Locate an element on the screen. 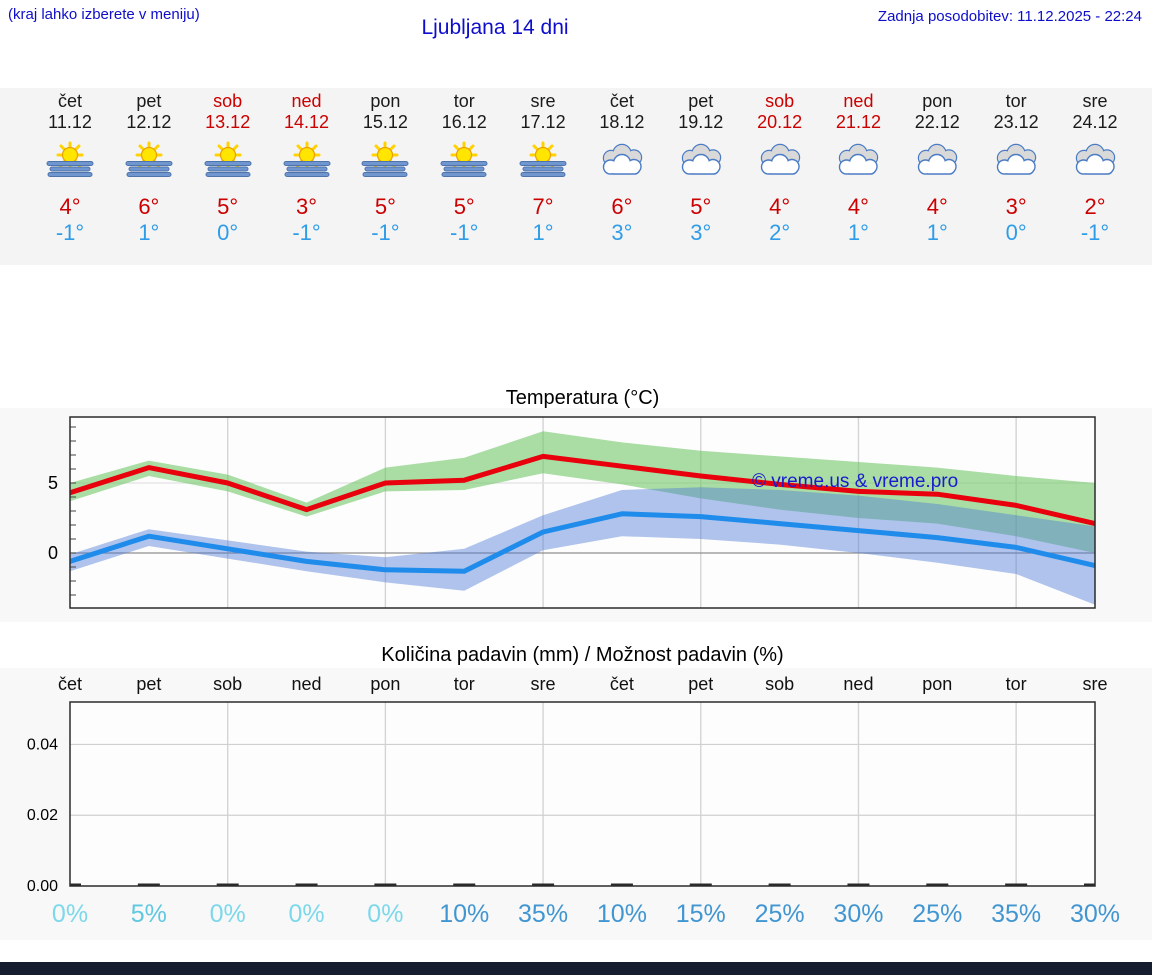 The image size is (1152, 975). forecast-day-column: čet 18.12 6° 3° is located at coordinates (621, 176).